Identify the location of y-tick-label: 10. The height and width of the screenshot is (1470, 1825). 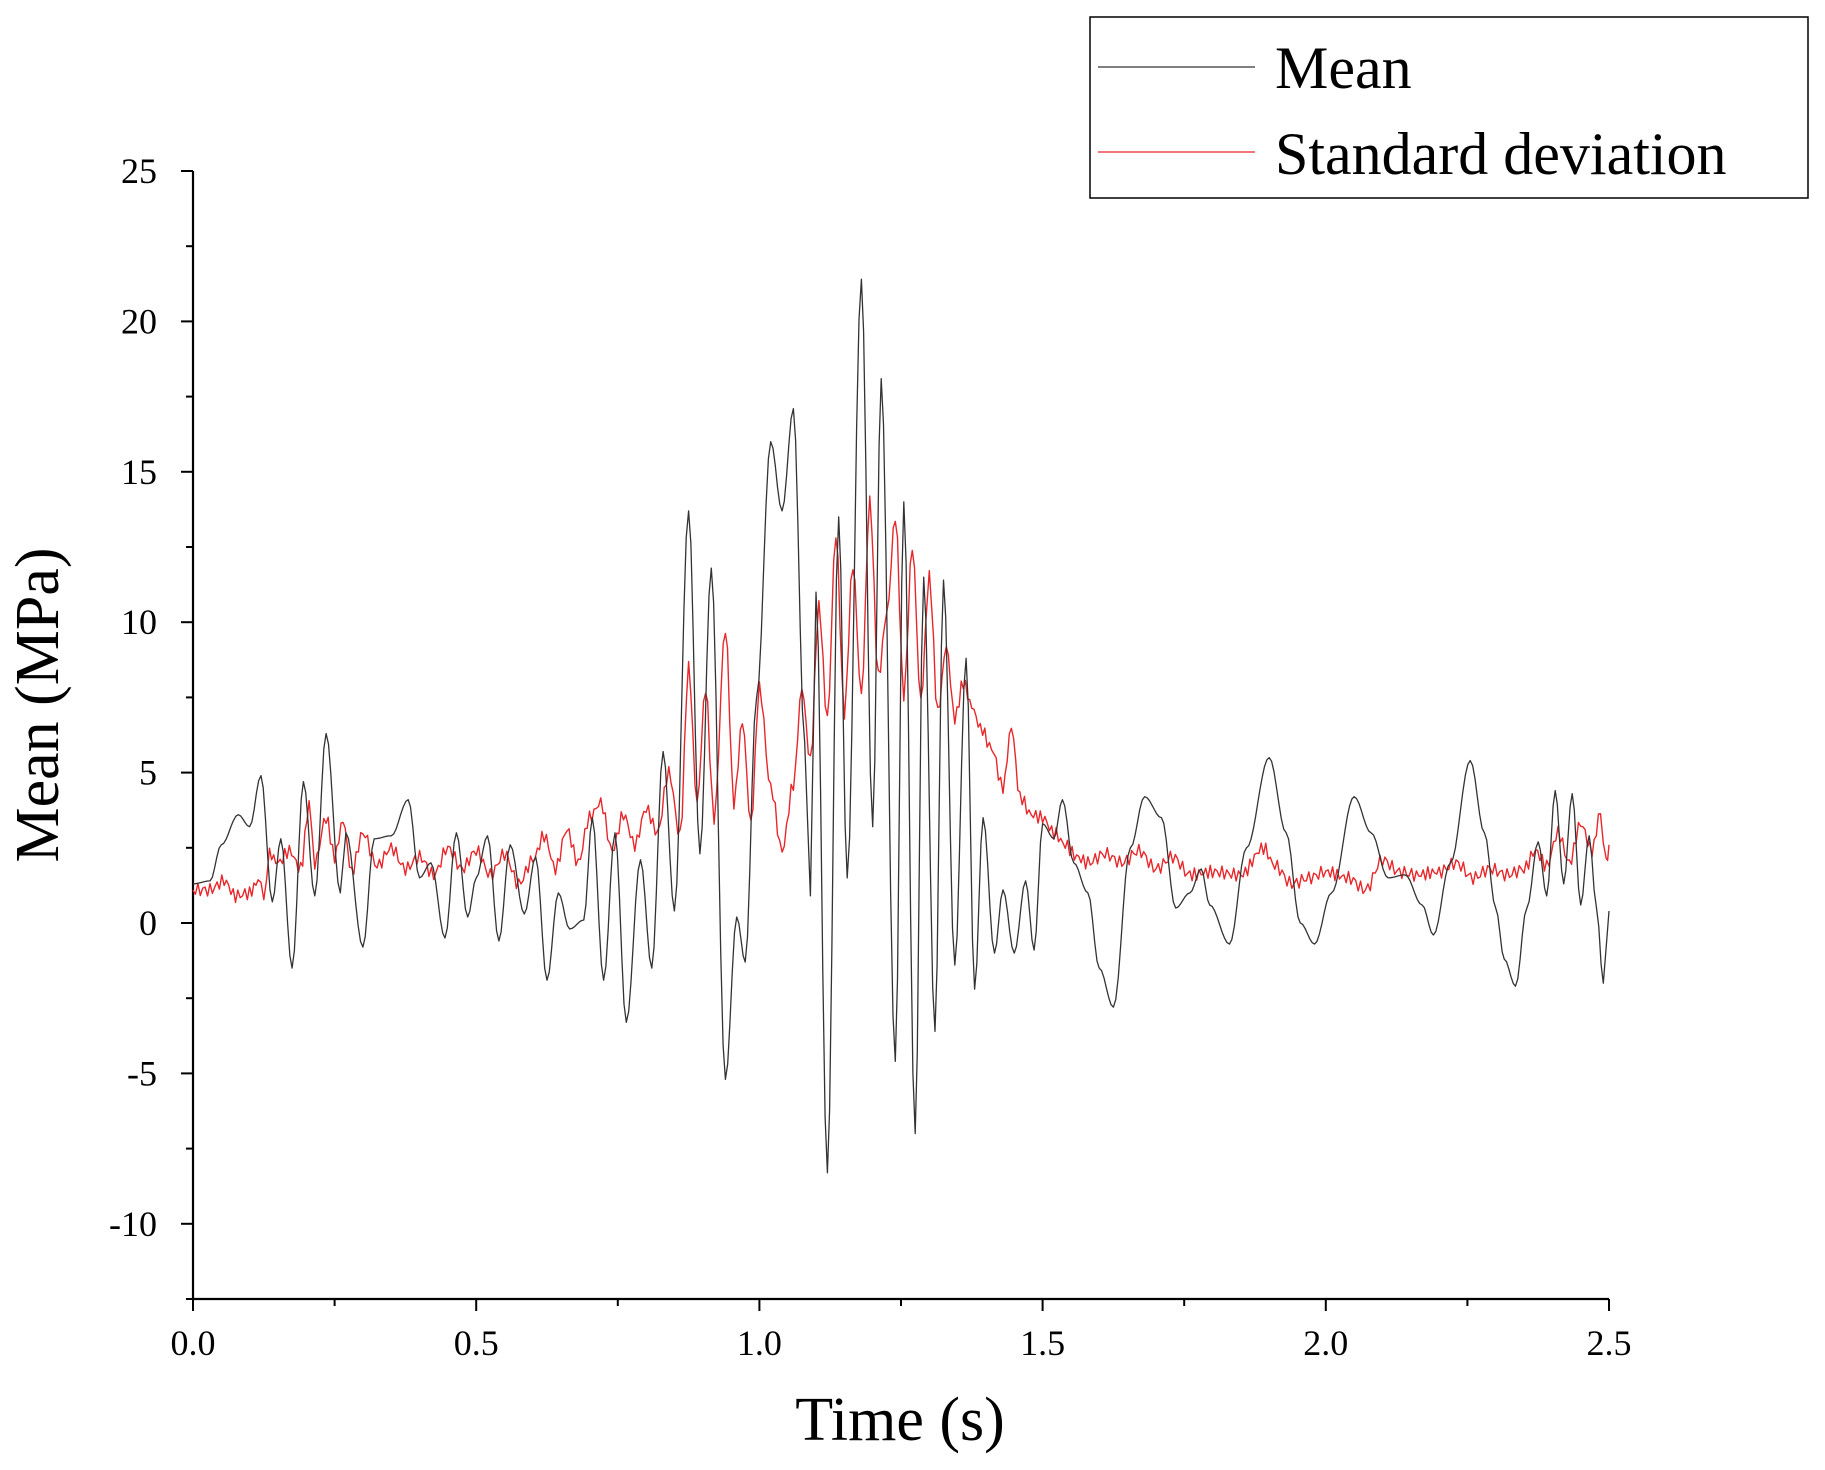
(139, 622).